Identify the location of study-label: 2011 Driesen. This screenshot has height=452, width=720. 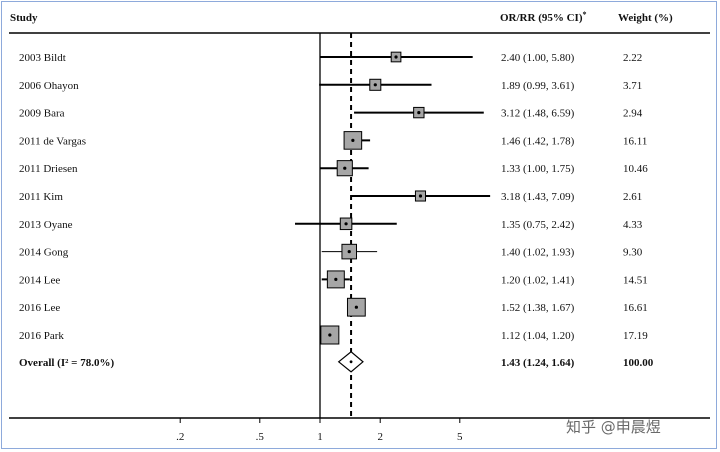
(48, 169).